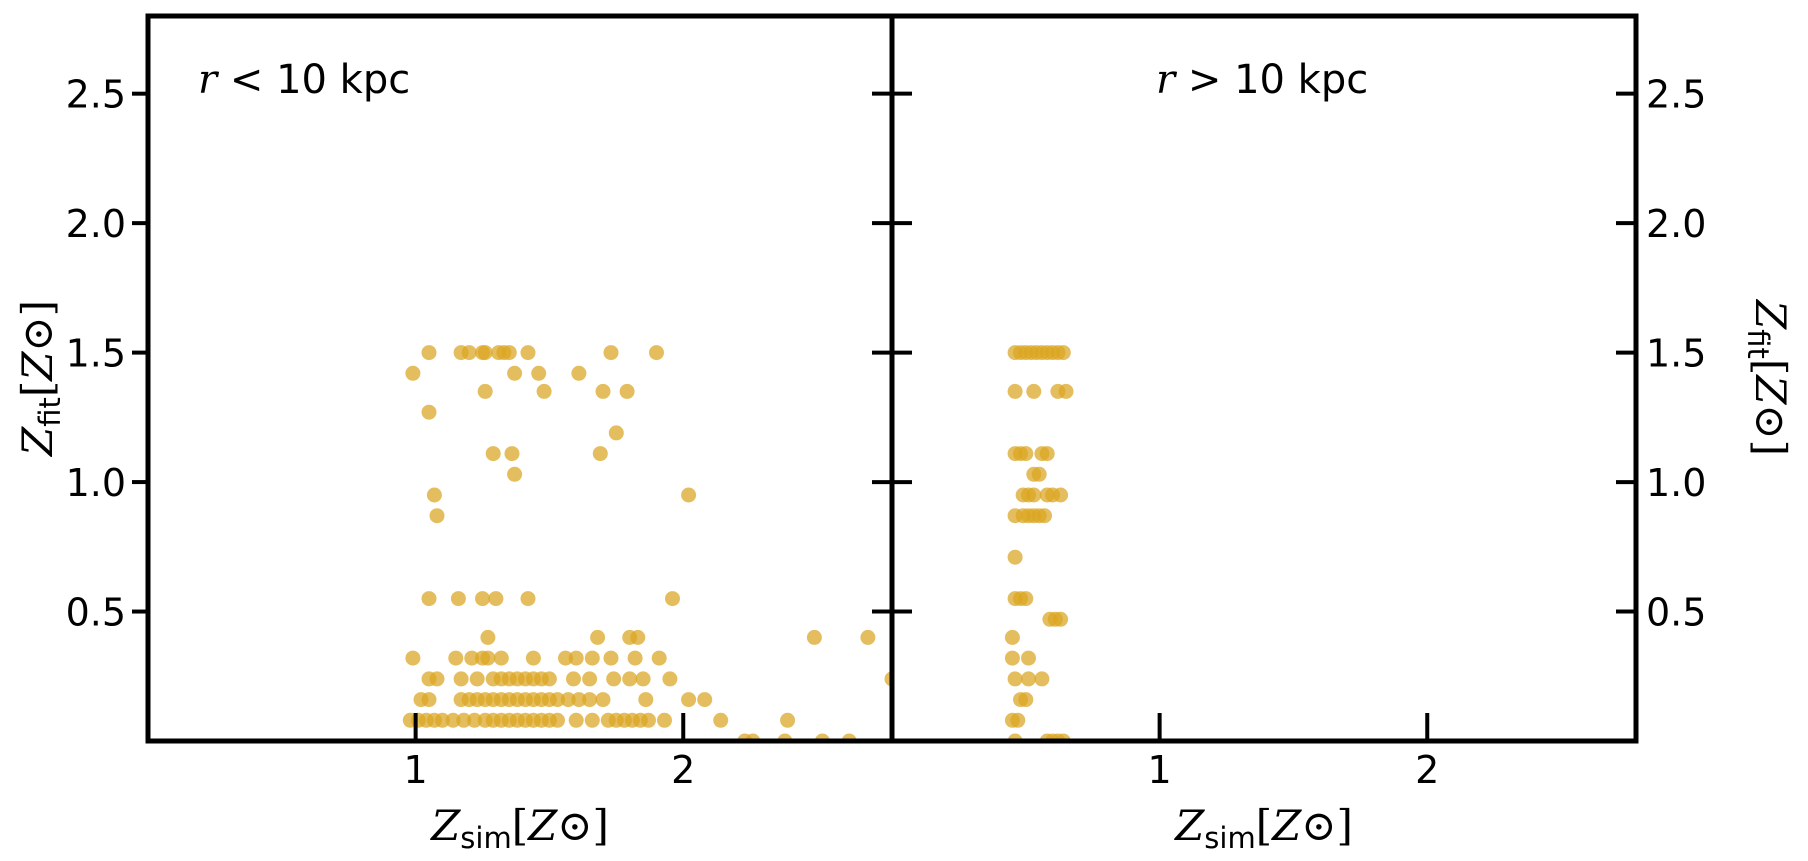  I want to click on left-y-axis-label: Zfit[Z⊙], so click(40, 379).